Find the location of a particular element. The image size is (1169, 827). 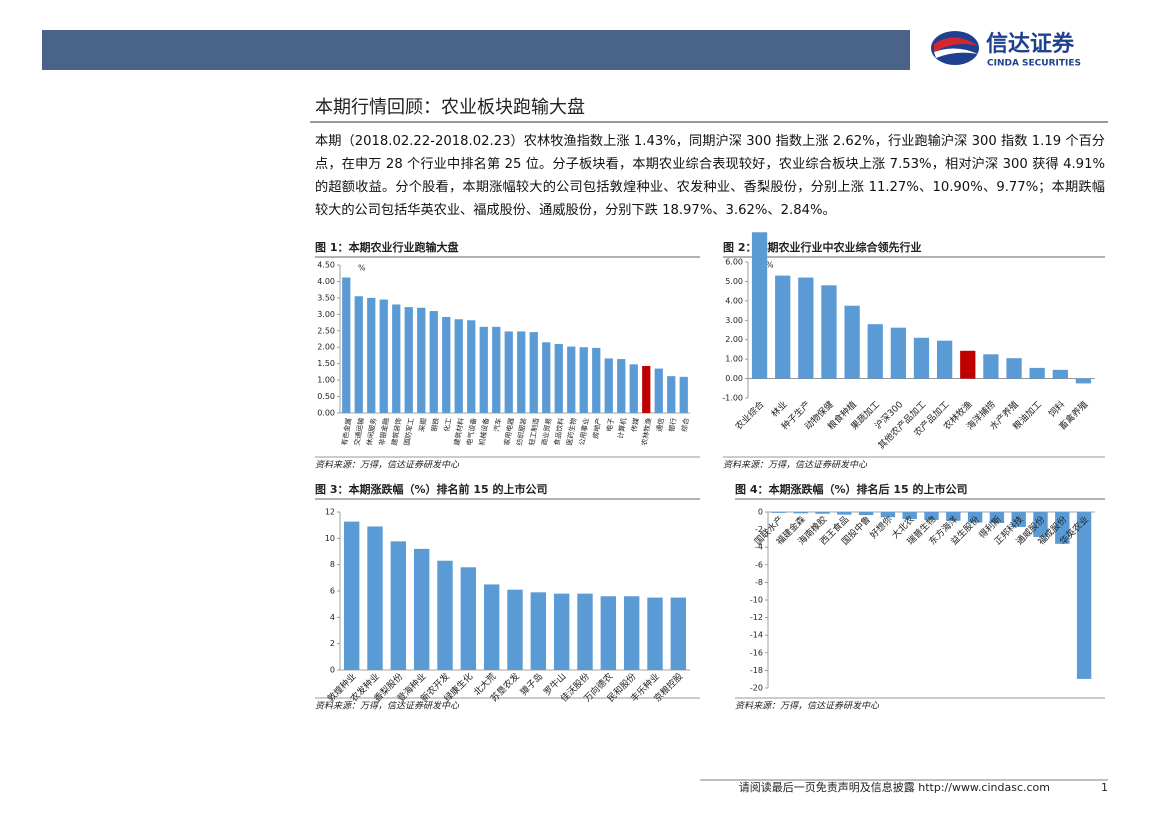

x-tick-label: 银行 is located at coordinates (672, 424).